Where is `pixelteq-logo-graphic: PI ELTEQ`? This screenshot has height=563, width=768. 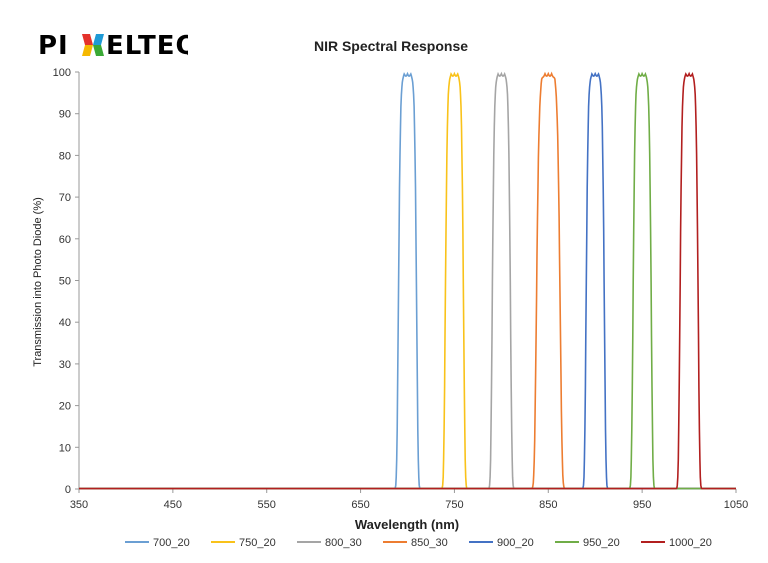
pixelteq-logo-graphic: PI ELTEQ is located at coordinates (118, 46).